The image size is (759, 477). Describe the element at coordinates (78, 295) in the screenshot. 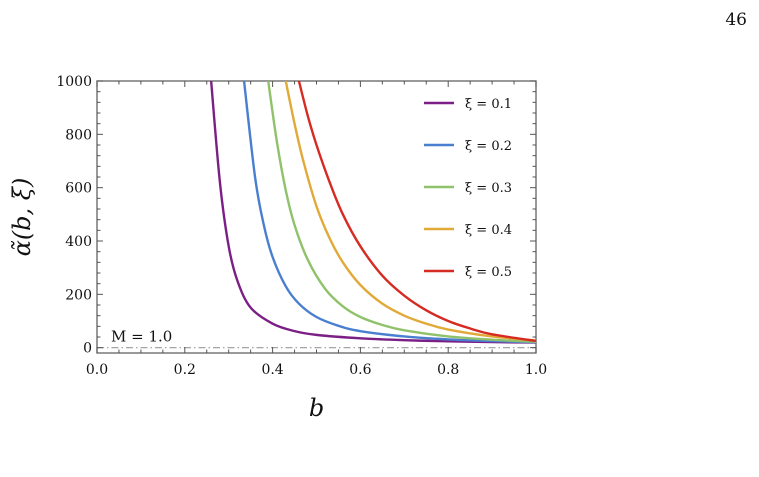

I see `y-tick-label: 200` at that location.